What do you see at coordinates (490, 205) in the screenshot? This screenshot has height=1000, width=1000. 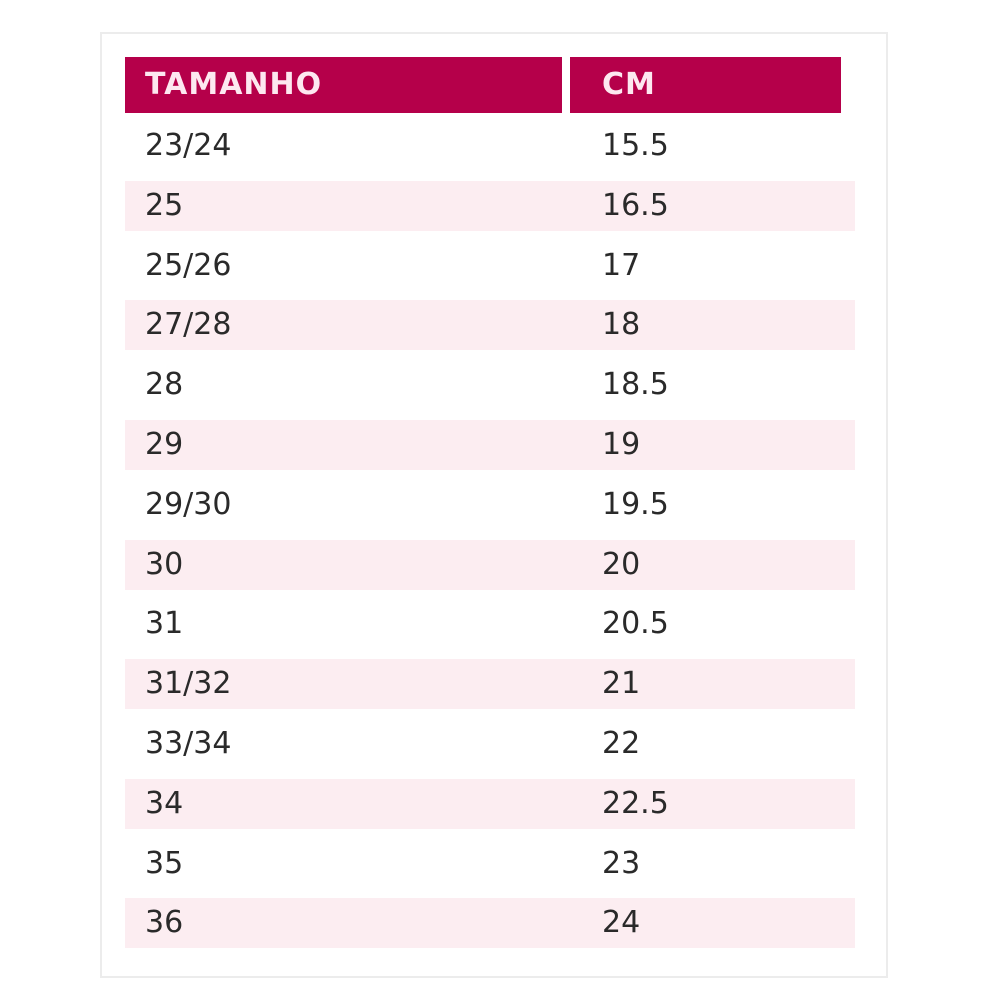 I see `table-row: 25 16.5` at bounding box center [490, 205].